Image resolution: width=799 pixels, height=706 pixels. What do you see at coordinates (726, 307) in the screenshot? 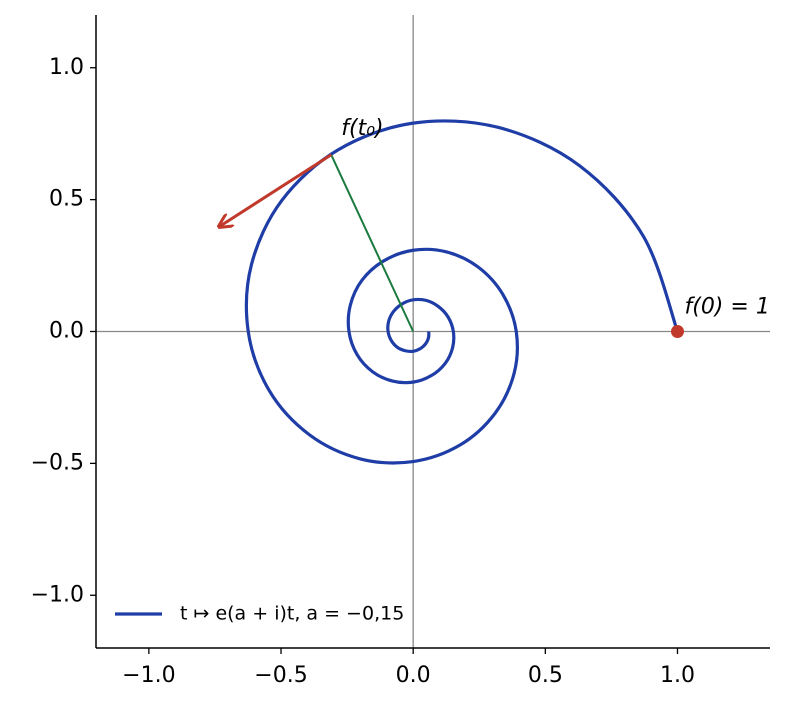
I see `point-label: f(0) = 1` at bounding box center [726, 307].